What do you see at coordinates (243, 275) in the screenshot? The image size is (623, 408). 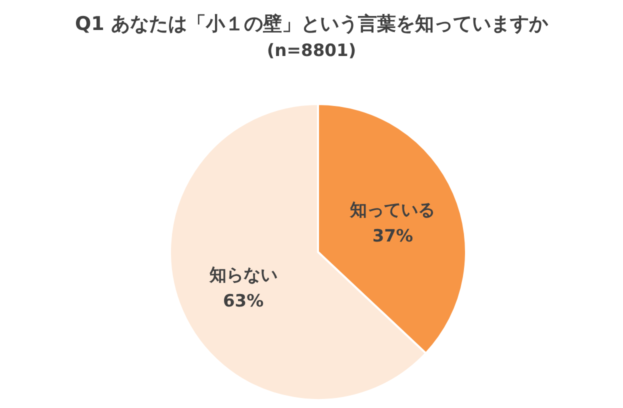 I see `slice-label: 知らない` at bounding box center [243, 275].